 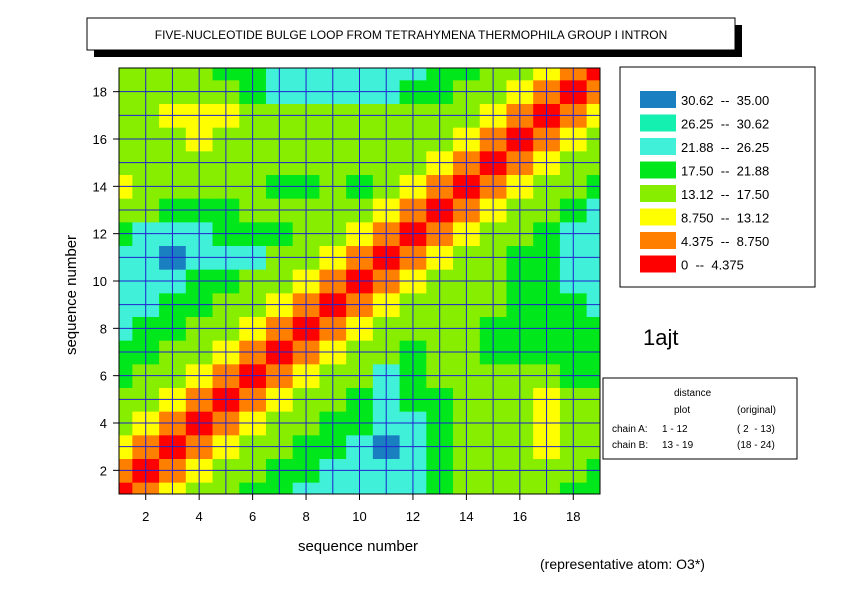 I want to click on info-cell: ( 2 - 13), so click(x=756, y=429).